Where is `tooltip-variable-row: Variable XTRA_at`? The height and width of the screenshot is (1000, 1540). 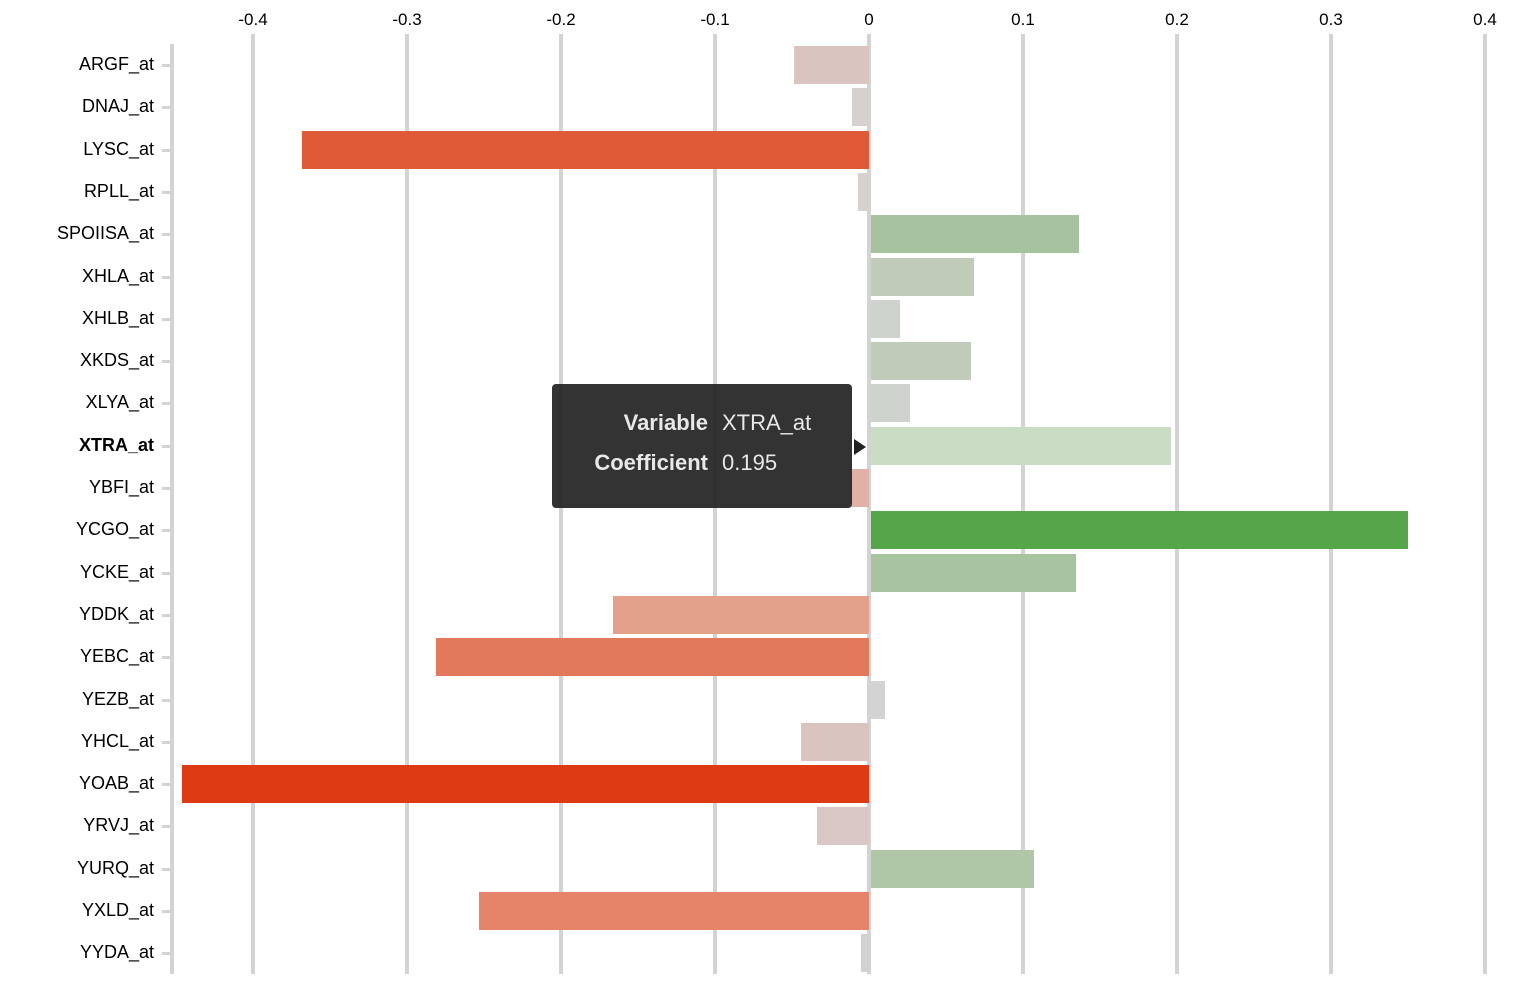
tooltip-variable-row: Variable XTRA_at is located at coordinates (702, 425).